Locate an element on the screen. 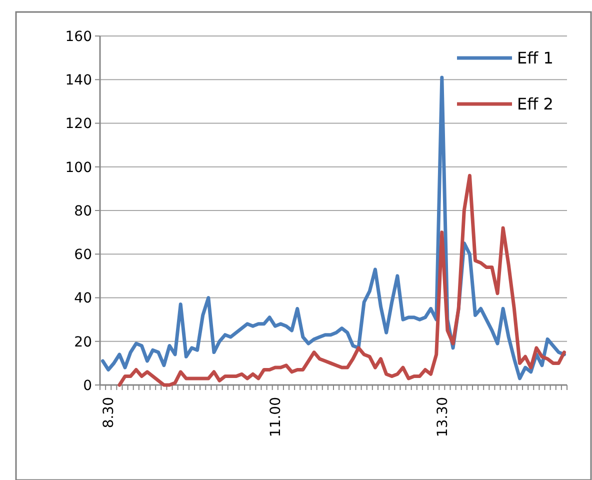 This screenshot has width=592, height=480. y-tick-label: 160 is located at coordinates (78, 36).